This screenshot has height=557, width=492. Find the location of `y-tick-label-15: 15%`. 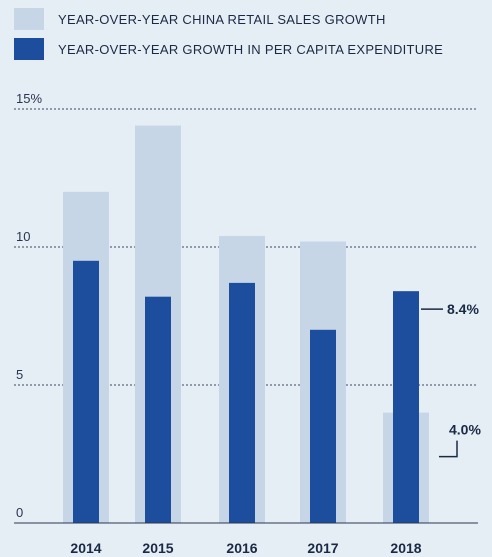

y-tick-label-15: 15% is located at coordinates (29, 98).